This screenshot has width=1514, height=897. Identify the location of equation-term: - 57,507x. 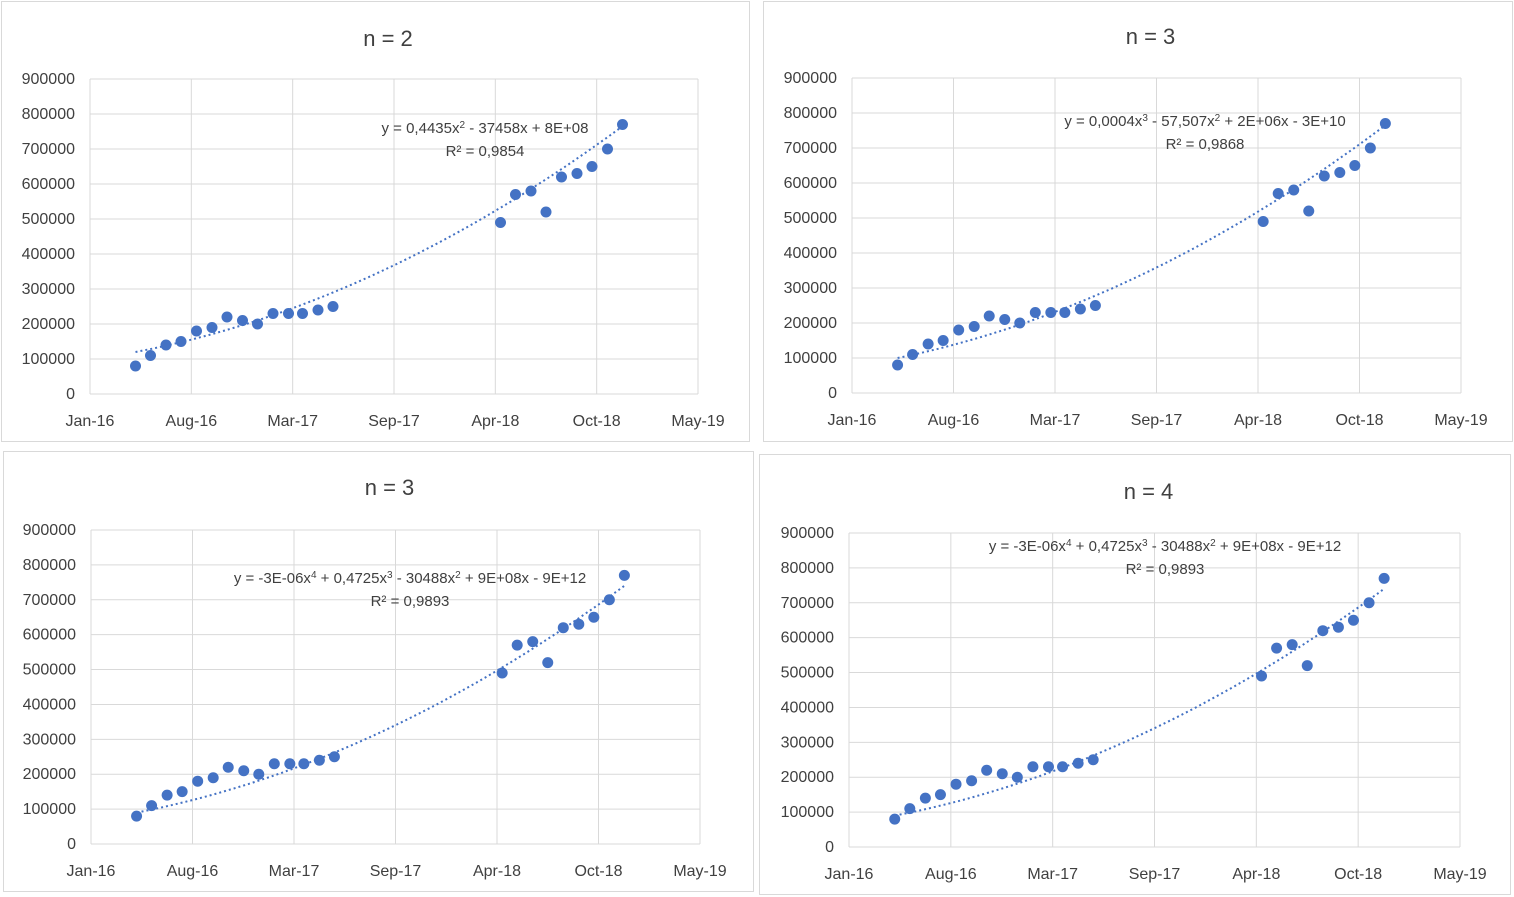
(1181, 121).